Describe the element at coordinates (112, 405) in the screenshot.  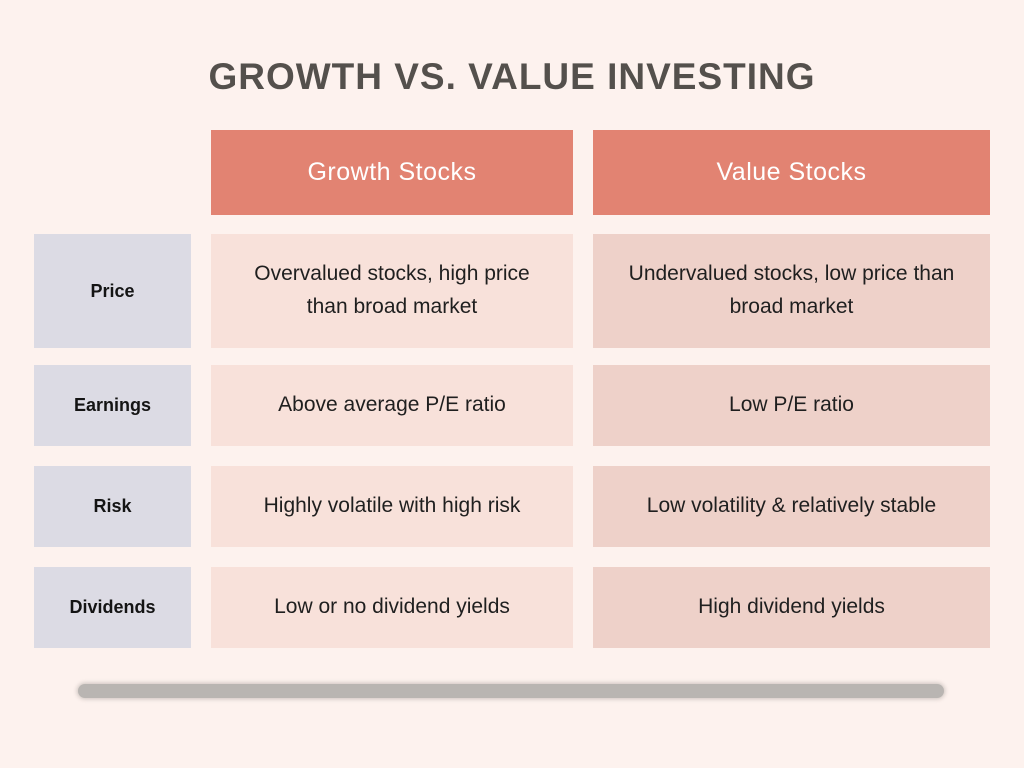
I see `row-label-earnings: Earnings` at that location.